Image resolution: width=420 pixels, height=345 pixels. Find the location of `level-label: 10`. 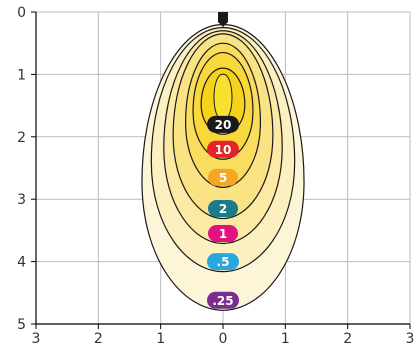

level-label: 10 is located at coordinates (223, 150).